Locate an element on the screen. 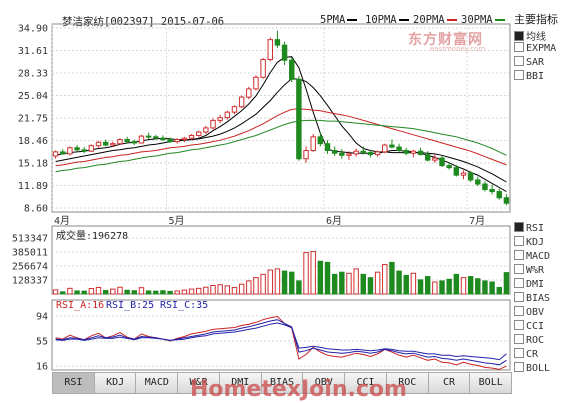 The image size is (577, 403). ma5-swatch is located at coordinates (352, 20).